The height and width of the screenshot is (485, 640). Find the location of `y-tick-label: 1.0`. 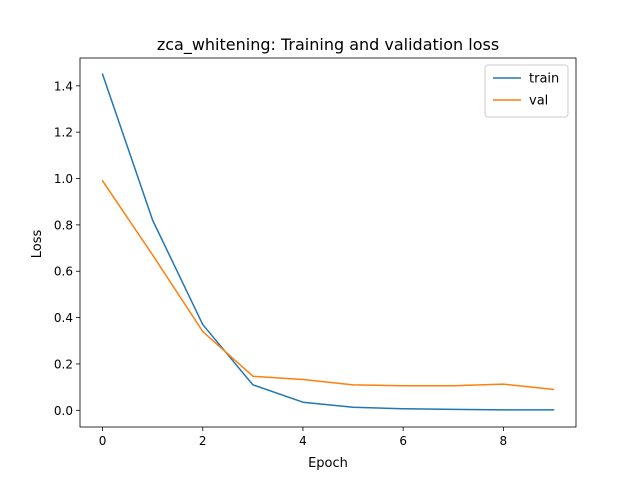

y-tick-label: 1.0 is located at coordinates (63, 179).